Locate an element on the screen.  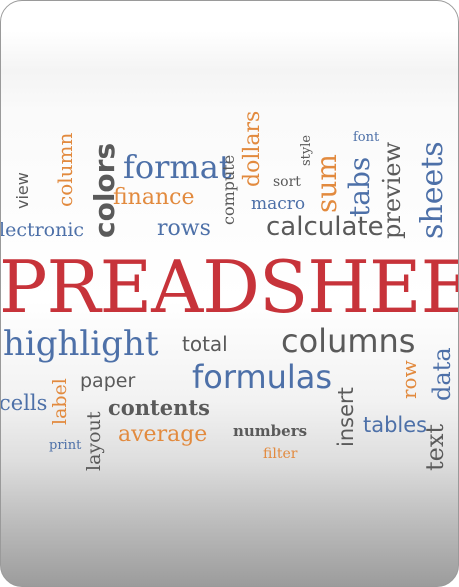
word-highlight: highlight is located at coordinates (81, 344).